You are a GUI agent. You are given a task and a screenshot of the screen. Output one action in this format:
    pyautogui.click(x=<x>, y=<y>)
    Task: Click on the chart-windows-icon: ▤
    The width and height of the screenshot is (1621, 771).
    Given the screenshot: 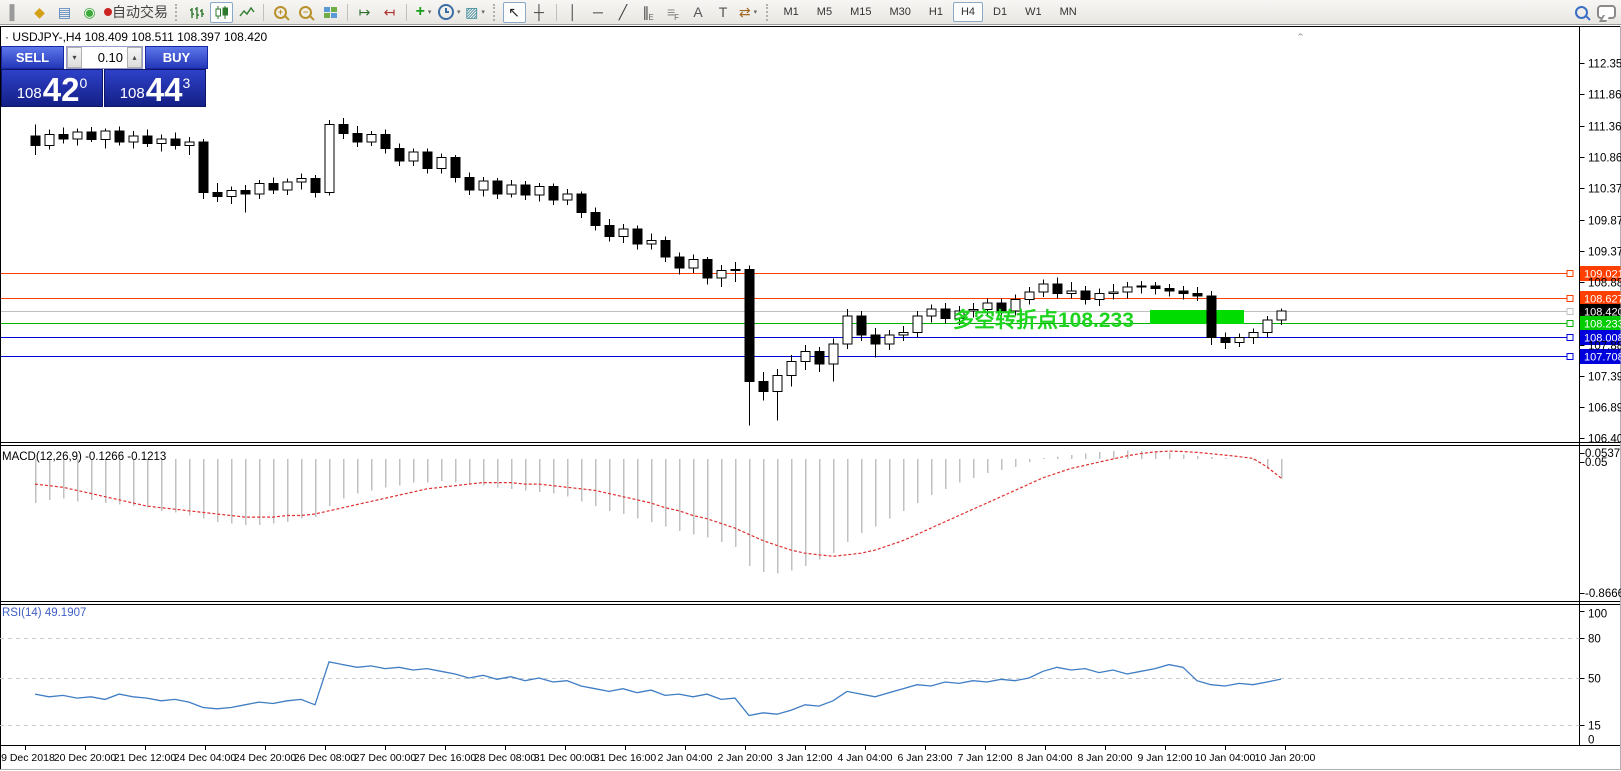 What is the action you would take?
    pyautogui.click(x=64, y=12)
    